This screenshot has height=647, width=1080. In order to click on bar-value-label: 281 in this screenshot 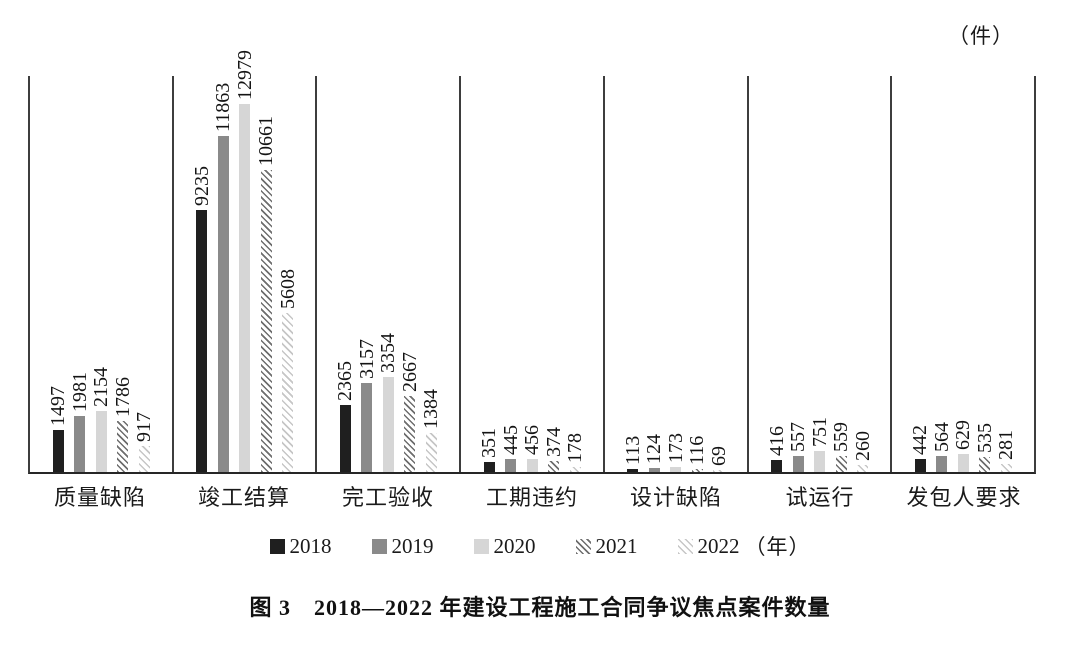, I will do `click(1006, 445)`.